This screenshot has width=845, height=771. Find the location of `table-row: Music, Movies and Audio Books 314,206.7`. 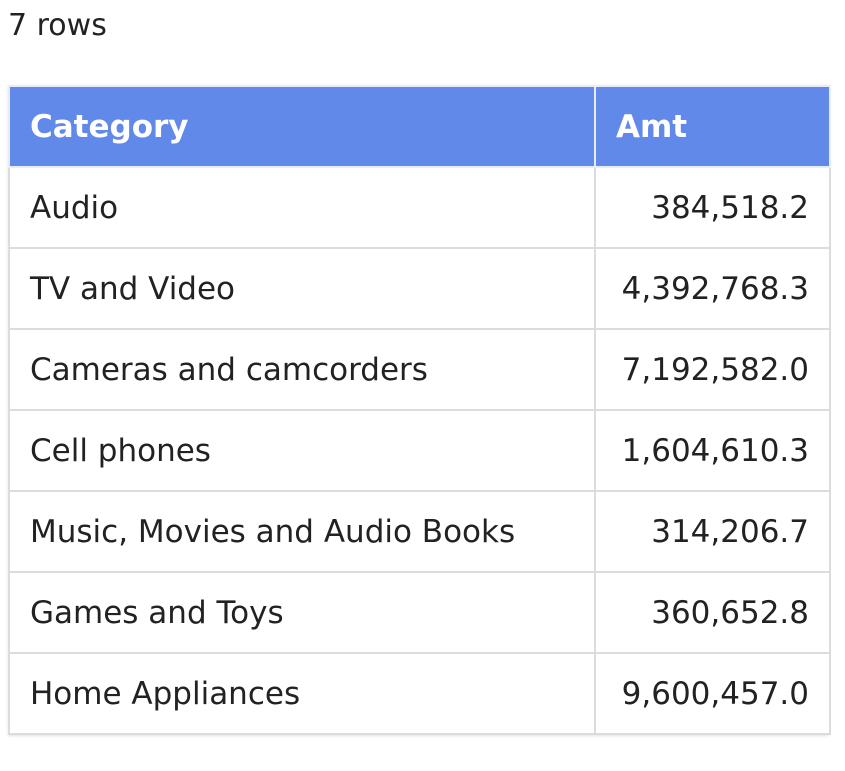

table-row: Music, Movies and Audio Books 314,206.7 is located at coordinates (419, 531).